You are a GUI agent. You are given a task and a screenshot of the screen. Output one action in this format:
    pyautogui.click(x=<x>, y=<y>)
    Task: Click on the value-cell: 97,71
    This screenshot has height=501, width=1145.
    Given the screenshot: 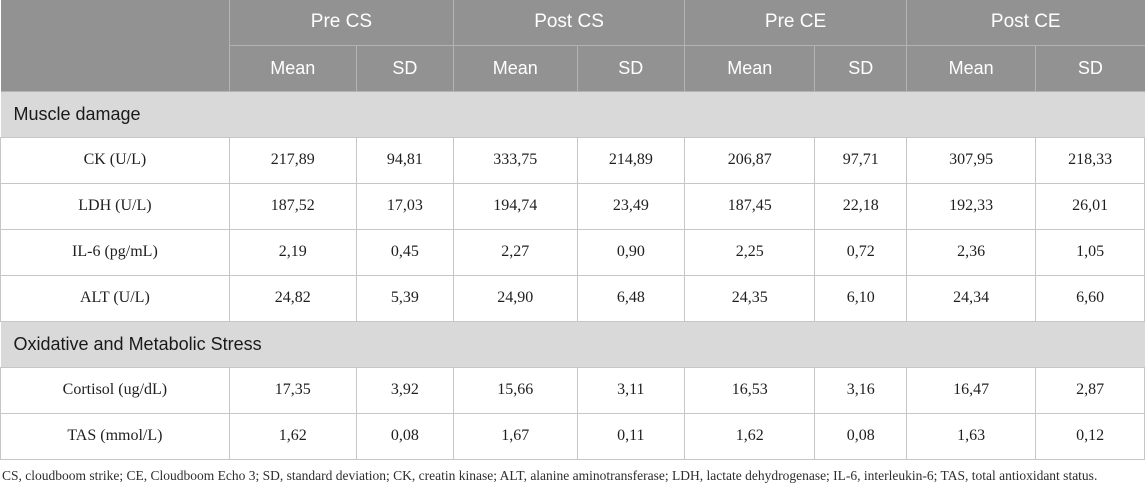 What is the action you would take?
    pyautogui.click(x=860, y=160)
    